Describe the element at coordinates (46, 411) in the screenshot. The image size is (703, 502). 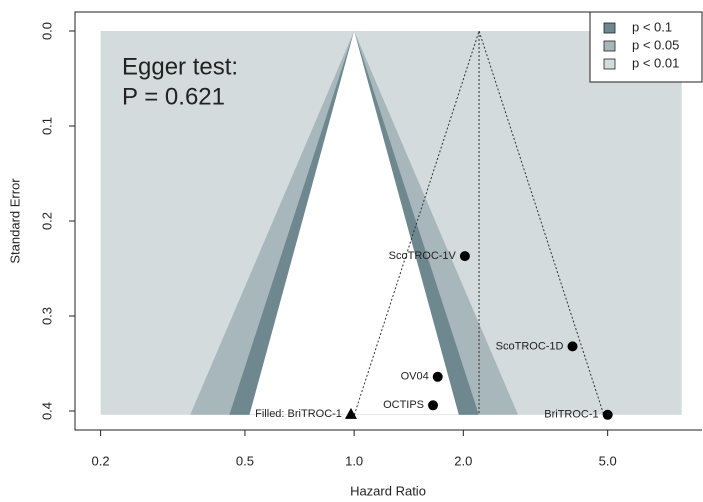
I see `y-tick-label: 0.4` at that location.